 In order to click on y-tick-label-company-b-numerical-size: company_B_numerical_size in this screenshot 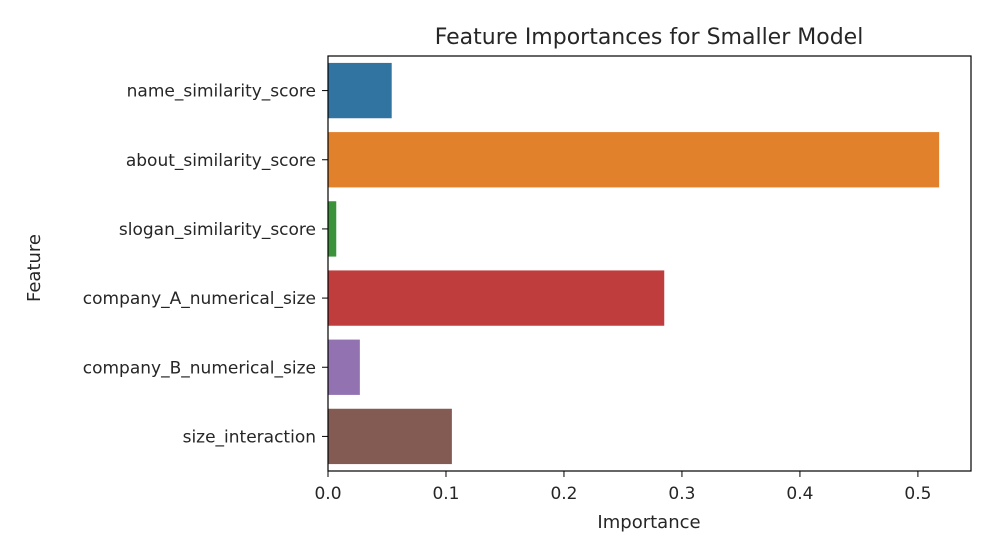, I will do `click(199, 368)`.